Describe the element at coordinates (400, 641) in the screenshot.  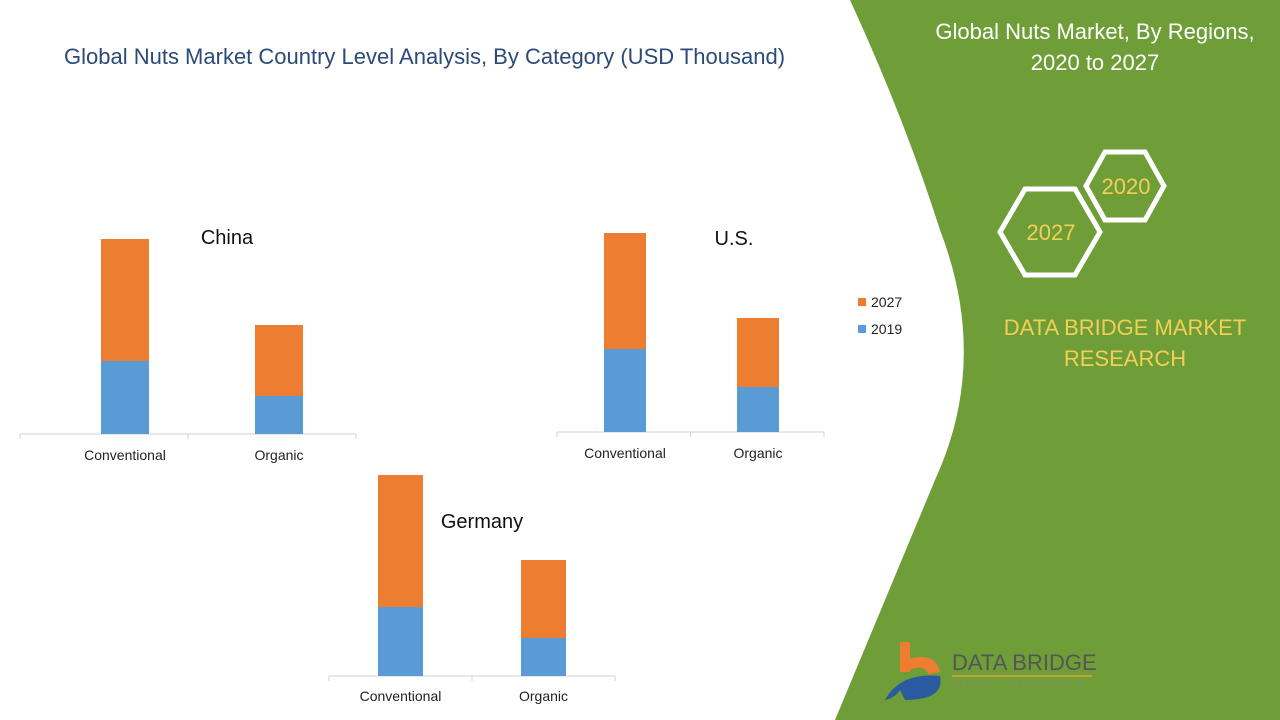
I see `bar-germany-conventional-2019` at that location.